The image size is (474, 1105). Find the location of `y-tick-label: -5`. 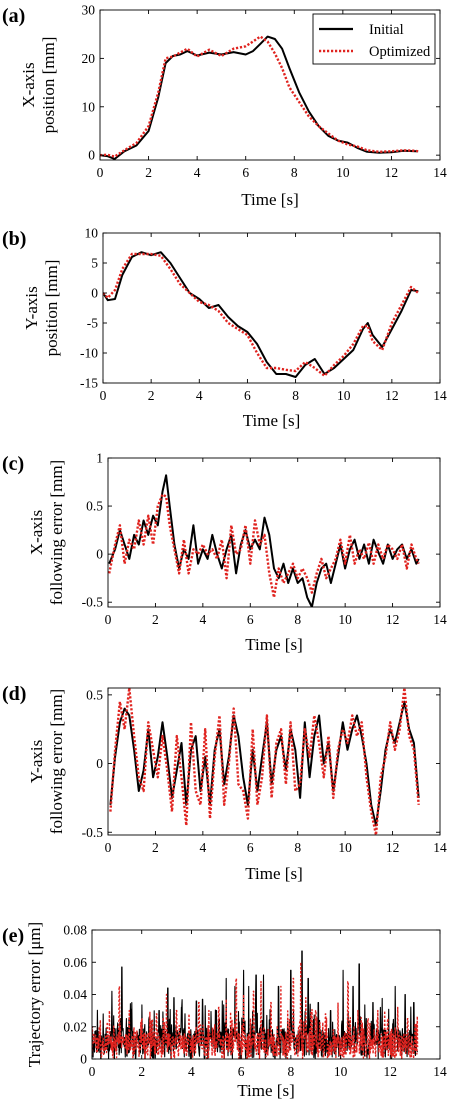

y-tick-label: -5 is located at coordinates (92, 323).